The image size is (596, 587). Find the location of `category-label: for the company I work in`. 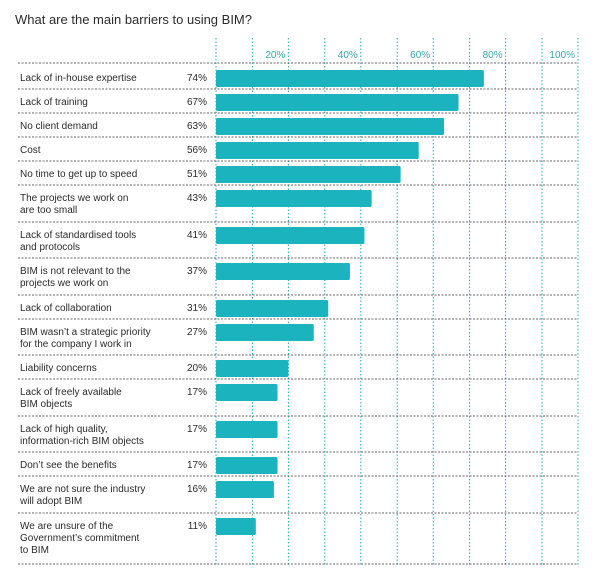

category-label: for the company I work in is located at coordinates (76, 344).